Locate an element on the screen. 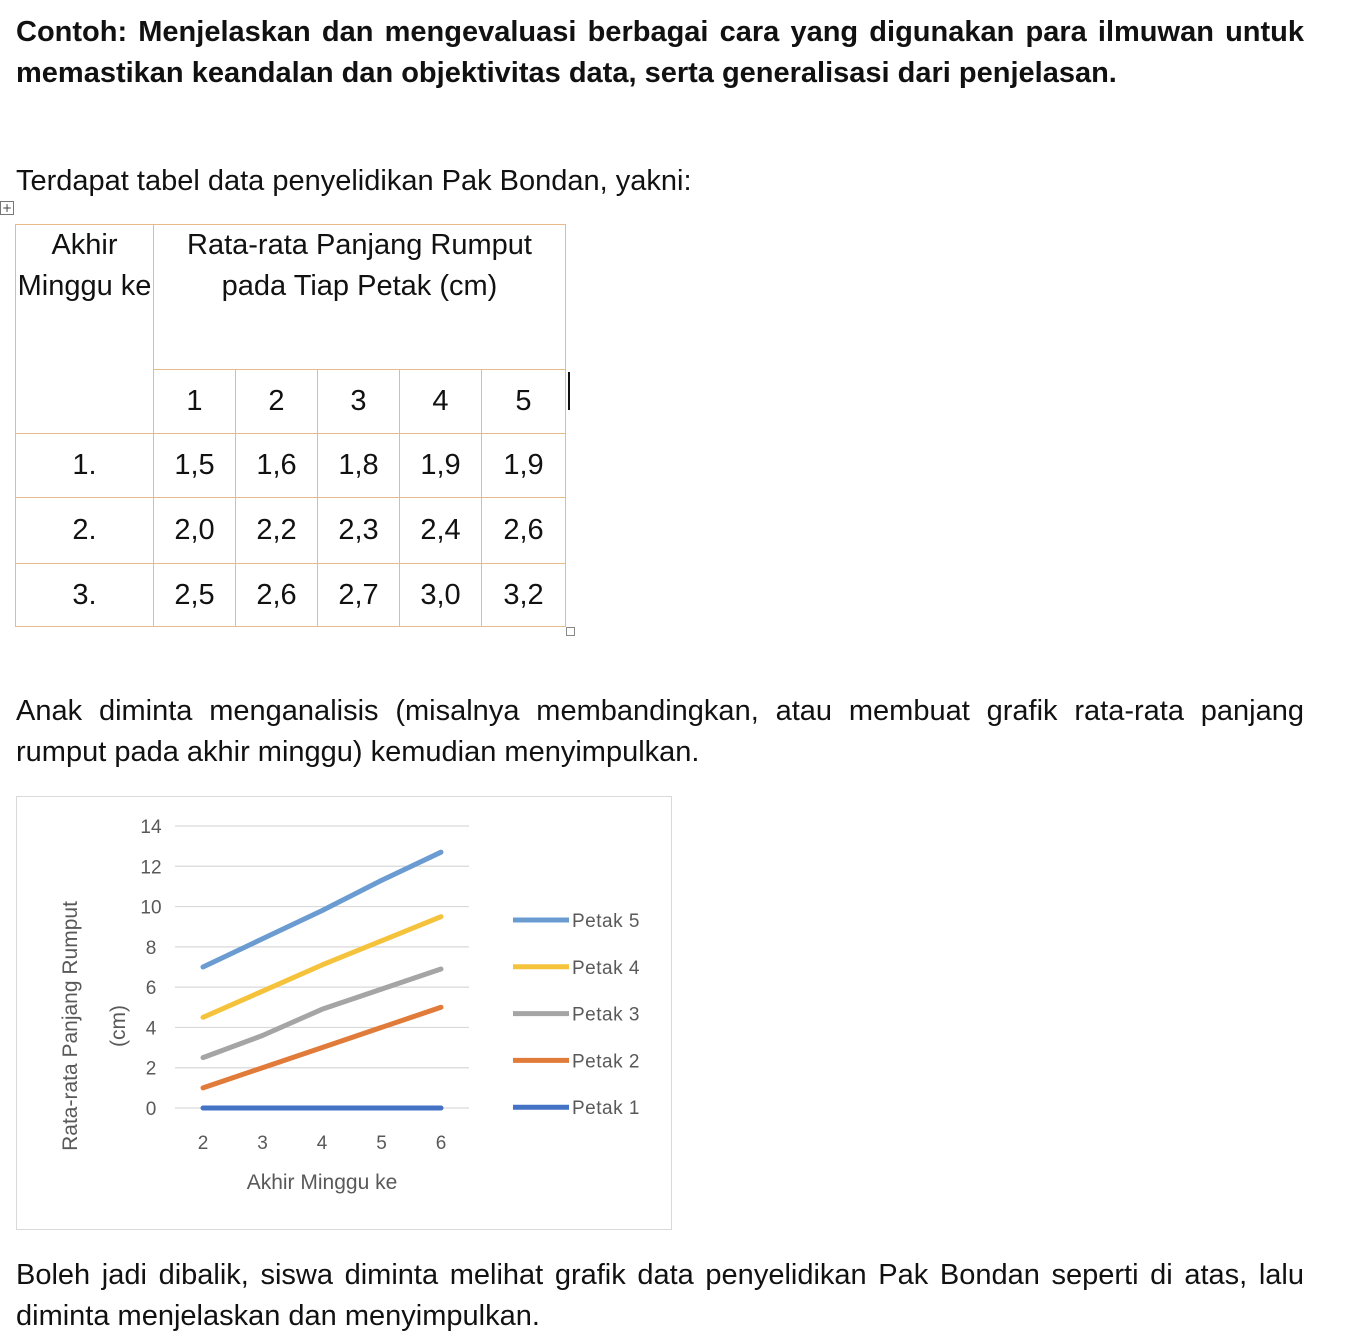  y-tick-label: 6 is located at coordinates (151, 988).